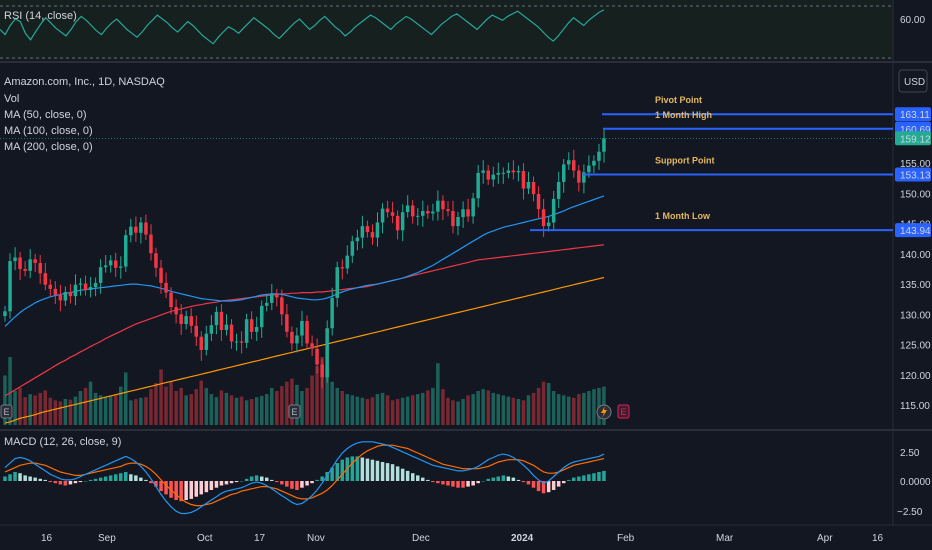  Describe the element at coordinates (47, 538) in the screenshot. I see `time-label-16-aug: 16` at that location.